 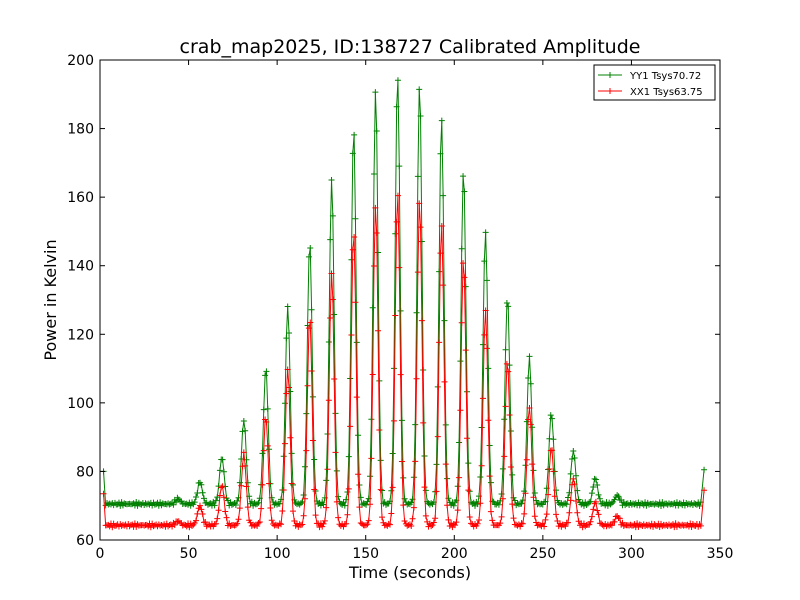 I want to click on x-tick-label: 300, so click(x=631, y=554).